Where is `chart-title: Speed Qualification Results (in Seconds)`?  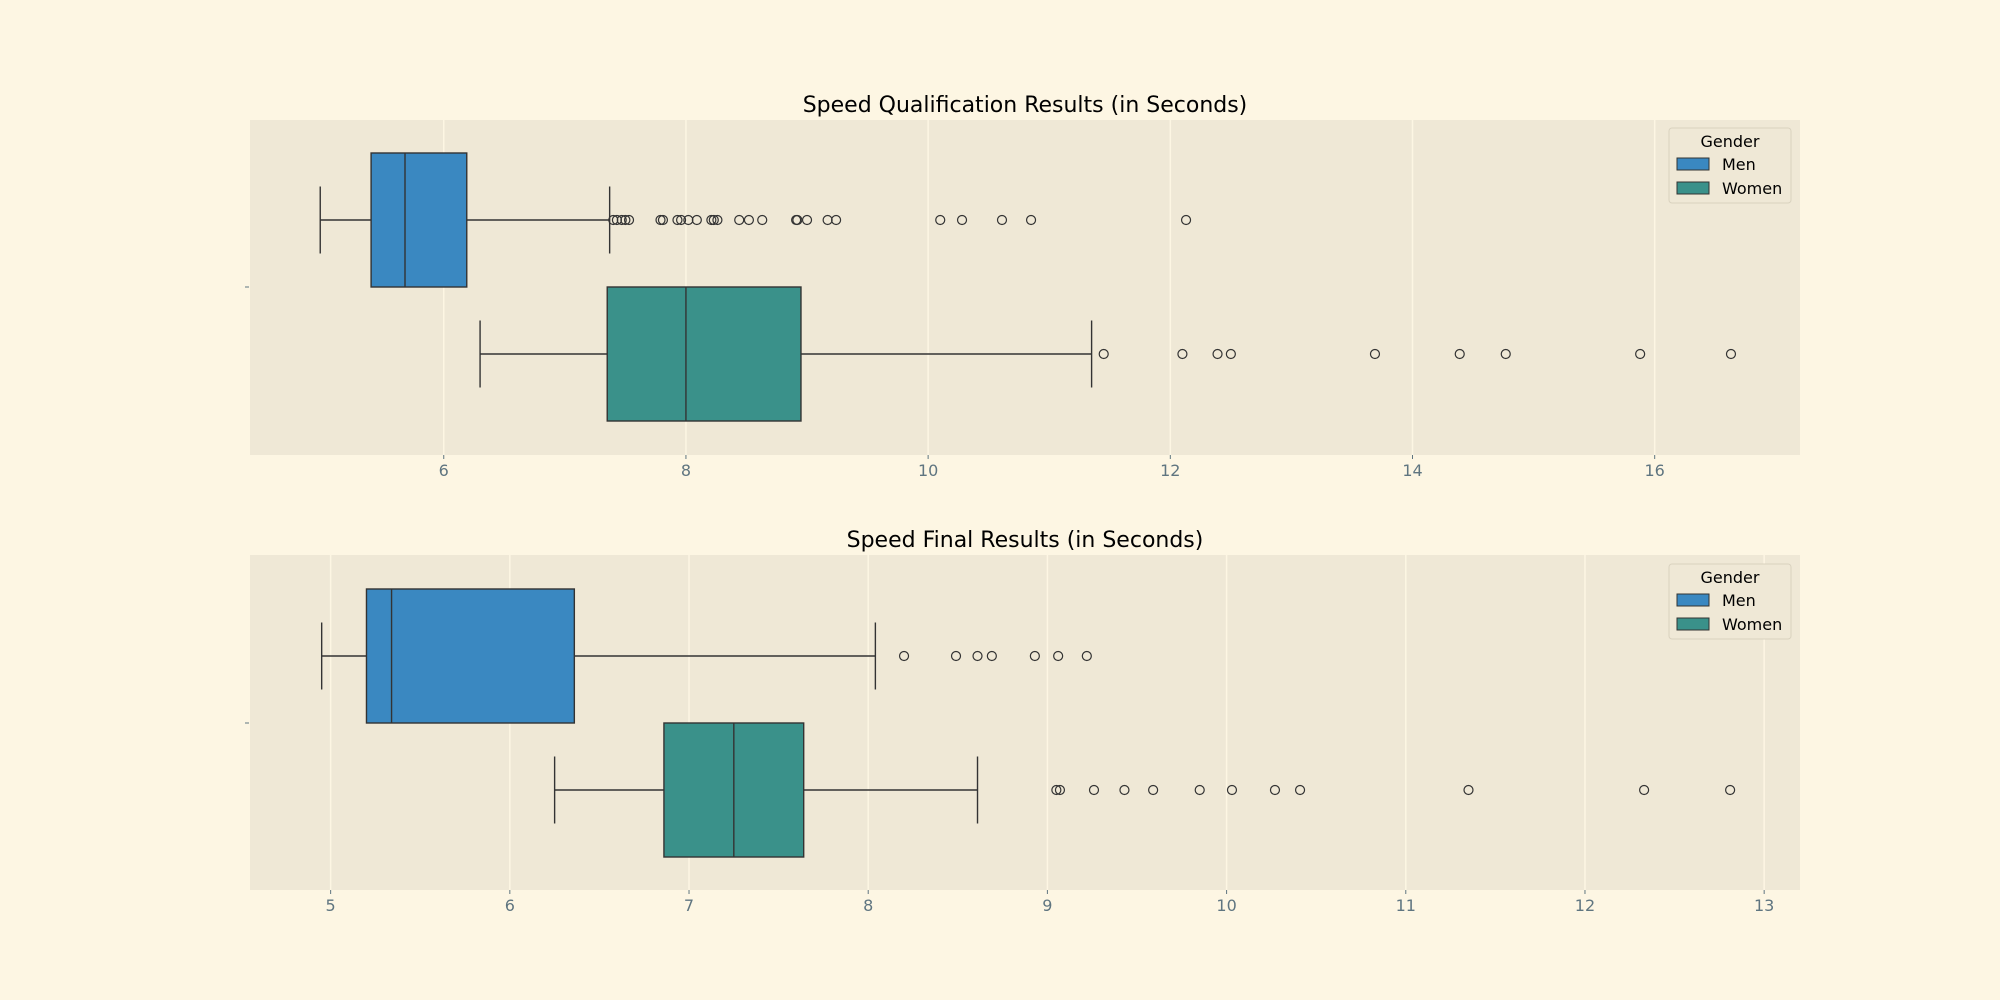
chart-title: Speed Qualification Results (in Seconds) is located at coordinates (1025, 105).